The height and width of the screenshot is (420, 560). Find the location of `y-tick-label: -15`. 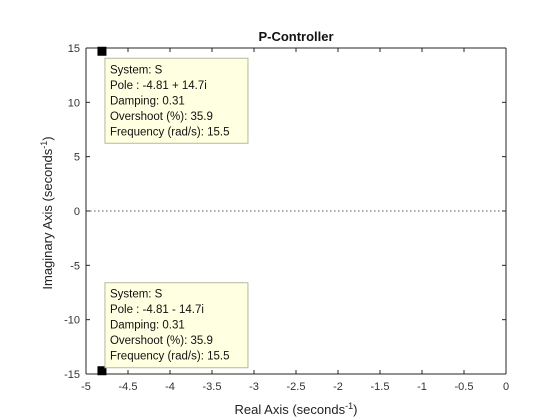

y-tick-label: -15 is located at coordinates (72, 375).